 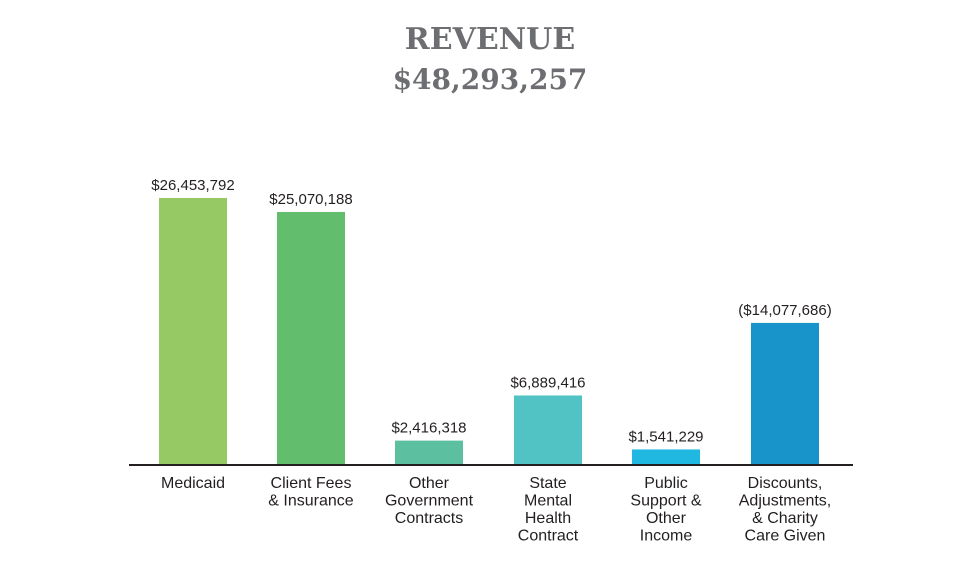 What do you see at coordinates (311, 483) in the screenshot?
I see `category-label-line: Client Fees` at bounding box center [311, 483].